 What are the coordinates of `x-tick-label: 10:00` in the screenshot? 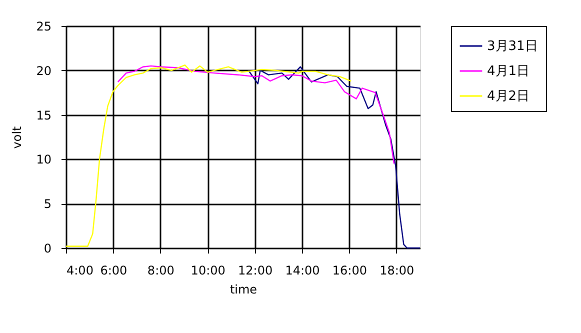 It's located at (208, 271).